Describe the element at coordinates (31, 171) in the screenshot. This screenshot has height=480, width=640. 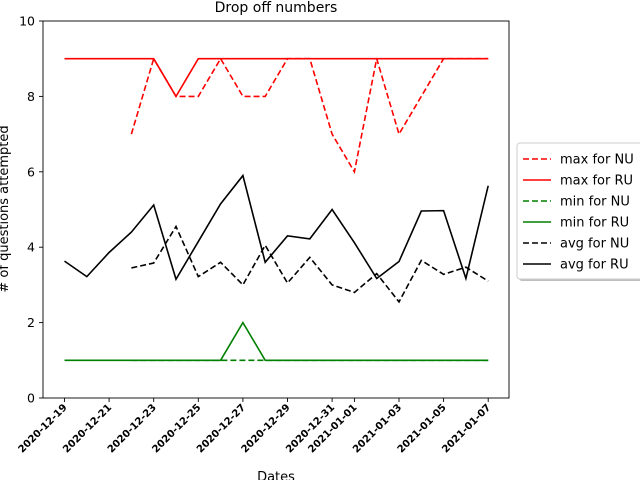
I see `y-tick-label: 6` at that location.